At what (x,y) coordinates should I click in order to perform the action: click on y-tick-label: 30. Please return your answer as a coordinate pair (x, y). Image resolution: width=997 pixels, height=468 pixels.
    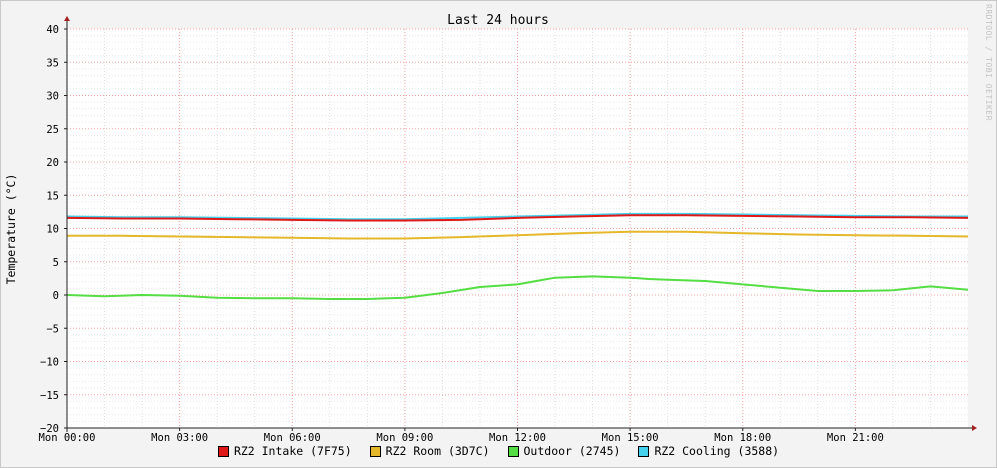
    Looking at the image, I should click on (52, 97).